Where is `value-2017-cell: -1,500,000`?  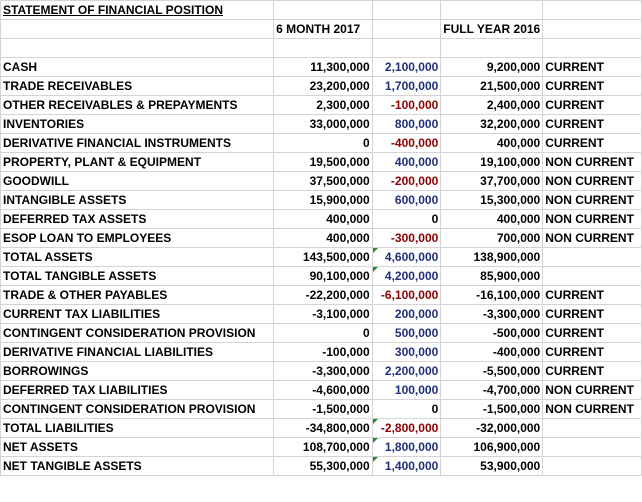
value-2017-cell: -1,500,000 is located at coordinates (323, 409).